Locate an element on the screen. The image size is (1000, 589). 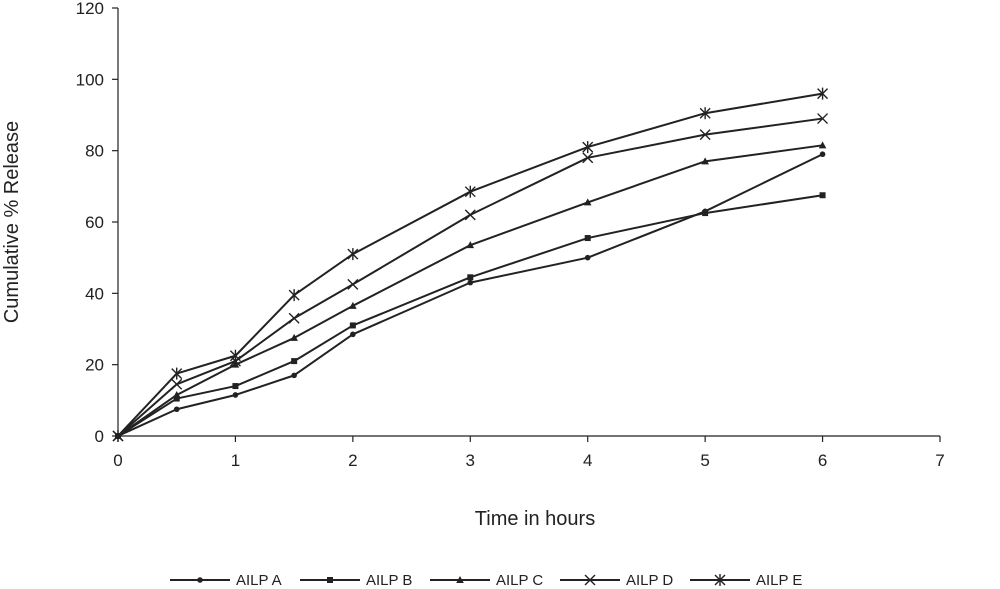
x-ticks: 0 1 2 3 4 5 6 7 is located at coordinates (529, 453).